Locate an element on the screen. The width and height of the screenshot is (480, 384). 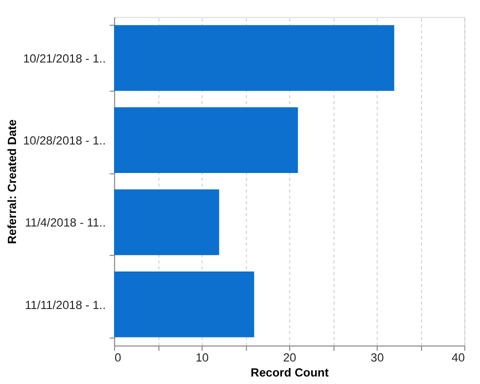
x-axis-title: Record Count is located at coordinates (289, 372).